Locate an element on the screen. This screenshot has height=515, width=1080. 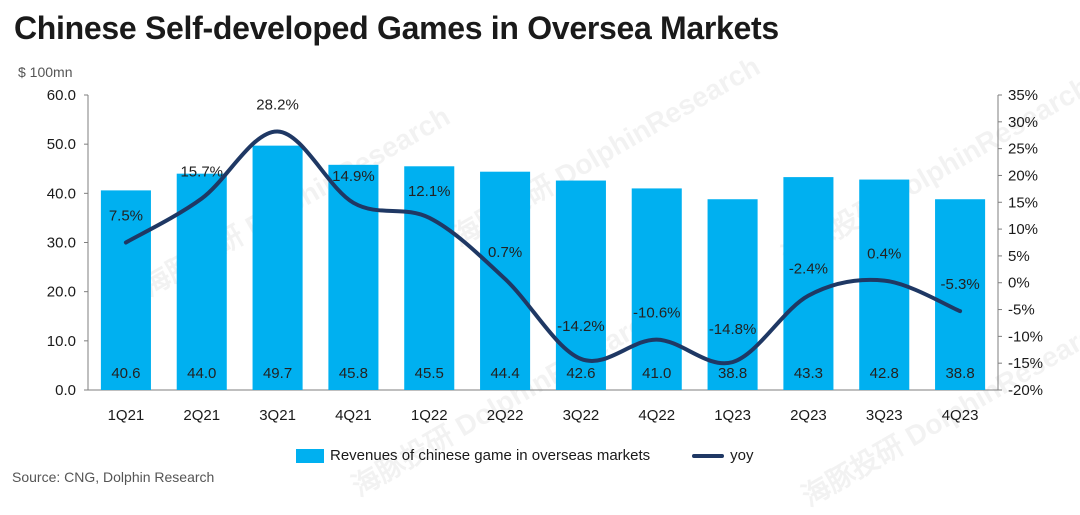
yoy-value-label: 15.7% is located at coordinates (201, 172).